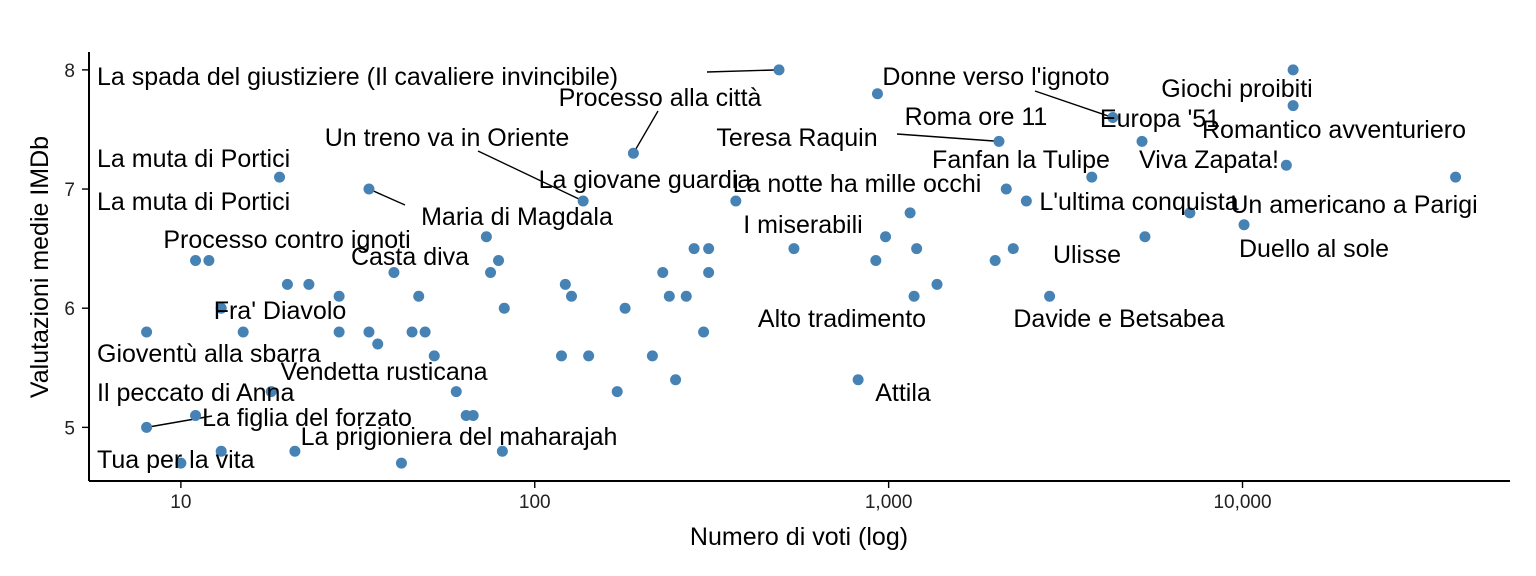  Describe the element at coordinates (903, 393) in the screenshot. I see `point-label: Attila` at that location.